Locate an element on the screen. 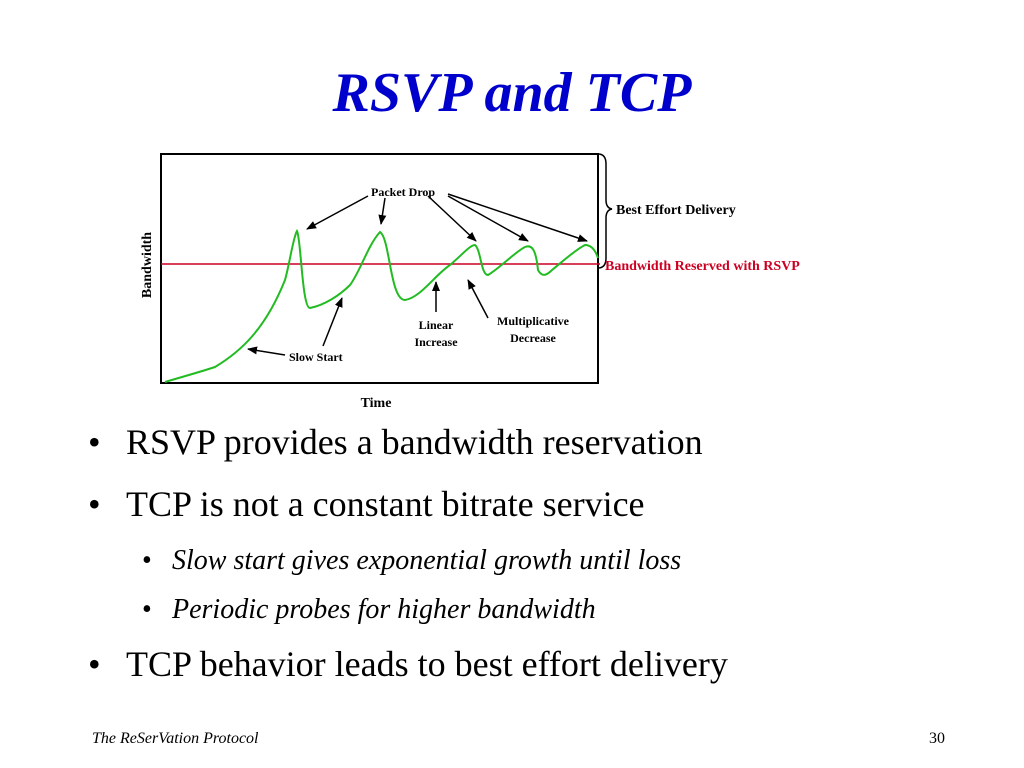 The height and width of the screenshot is (768, 1024). reserved-label: Bandwidth Reserved with RSVP is located at coordinates (702, 266).